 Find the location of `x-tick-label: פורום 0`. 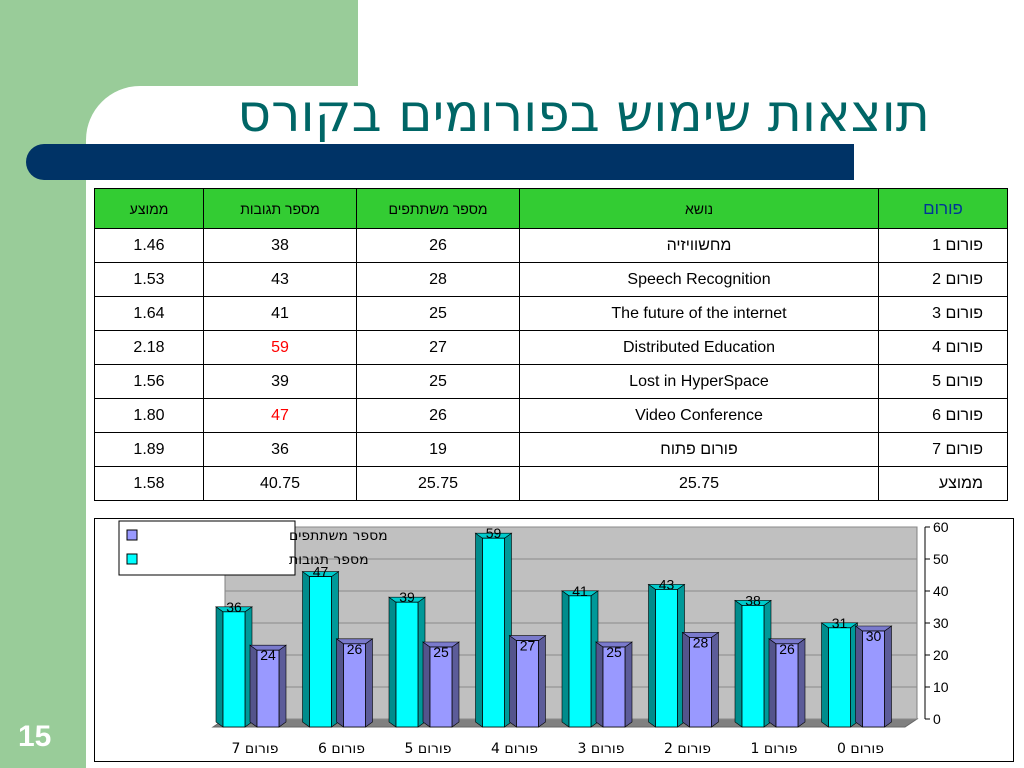

x-tick-label: פורום 0 is located at coordinates (860, 749).